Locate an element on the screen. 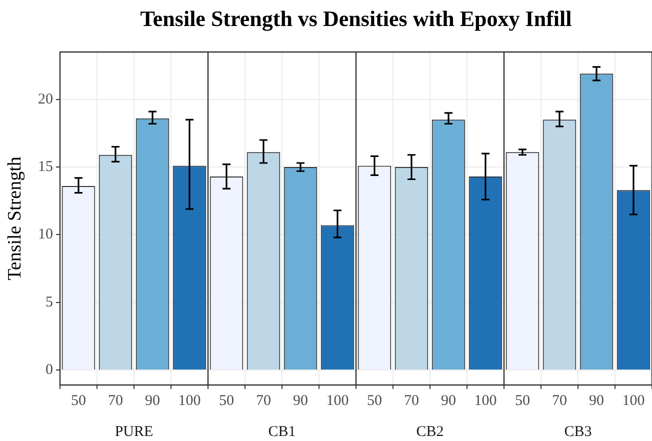 The height and width of the screenshot is (441, 652). x-axis-title: CB1 is located at coordinates (282, 432).